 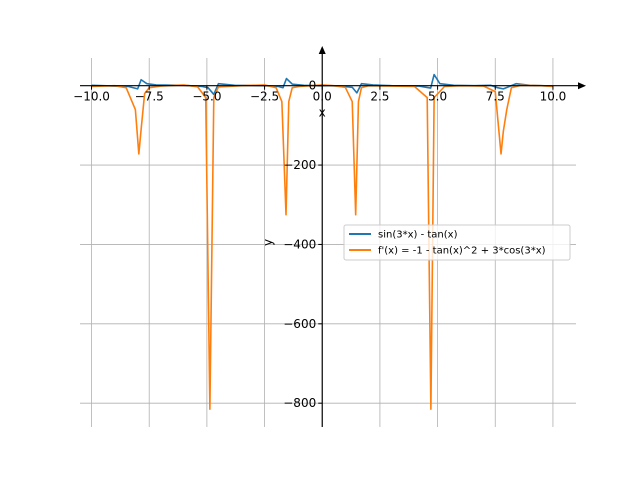 What do you see at coordinates (299, 165) in the screenshot?
I see `y-tick-label-1: −200` at bounding box center [299, 165].